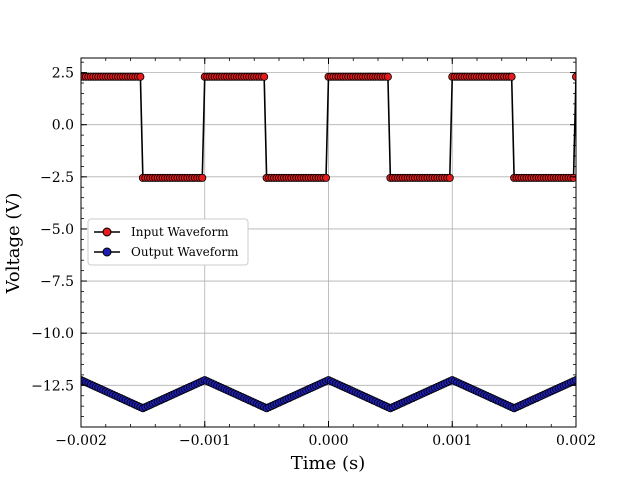 The height and width of the screenshot is (480, 640). I want to click on y-tick-label: −5.0, so click(57, 230).